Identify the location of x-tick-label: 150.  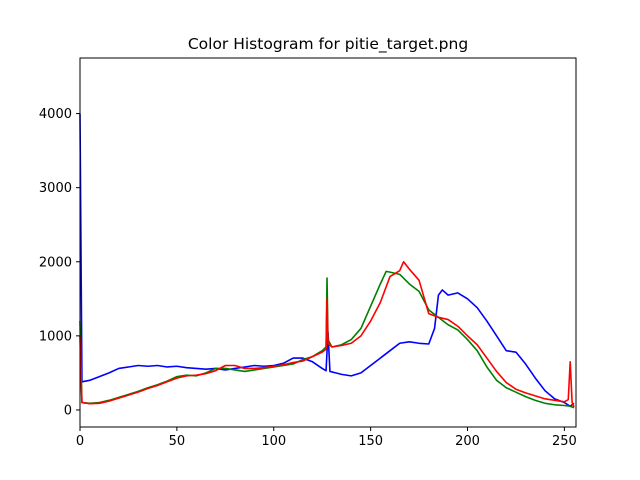
(370, 441).